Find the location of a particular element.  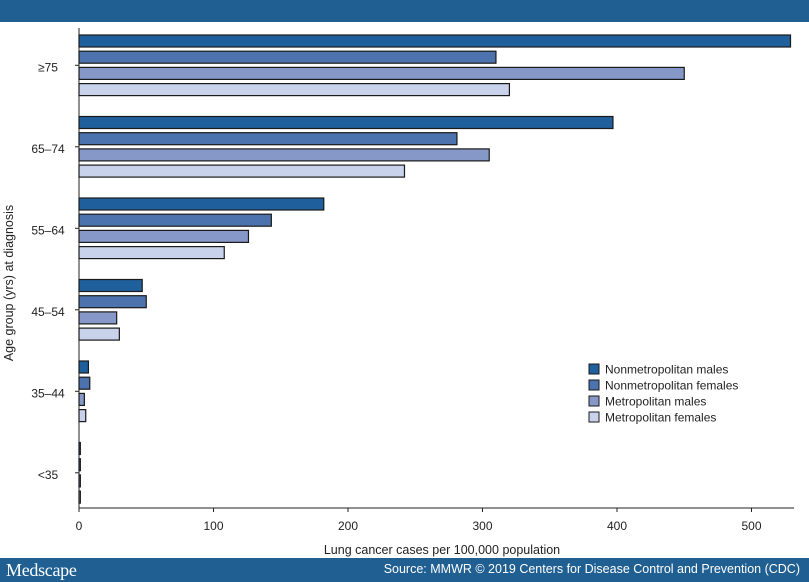

y-axis-title: Age group (yrs) at diagnosis is located at coordinates (9, 283).